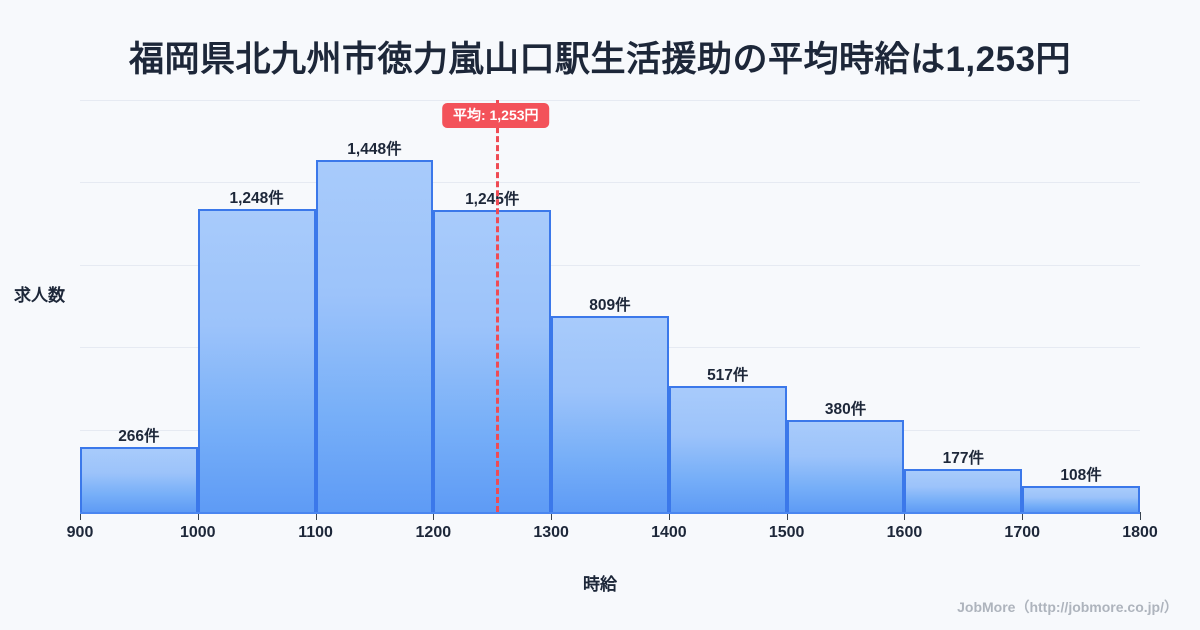 The width and height of the screenshot is (1200, 630). I want to click on average-badge: 平均: 1,253円, so click(495, 116).